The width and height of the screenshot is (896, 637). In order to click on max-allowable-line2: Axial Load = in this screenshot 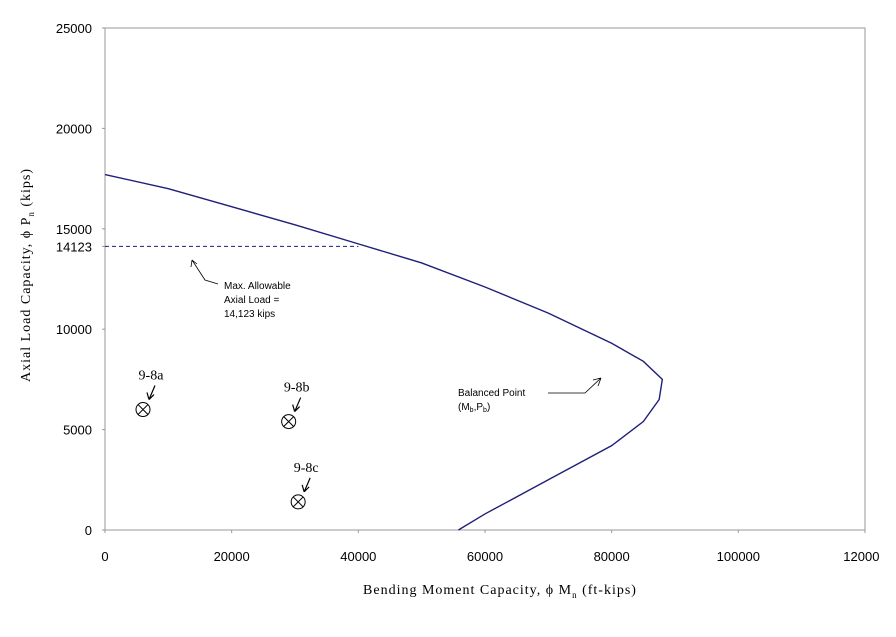, I will do `click(251, 300)`.